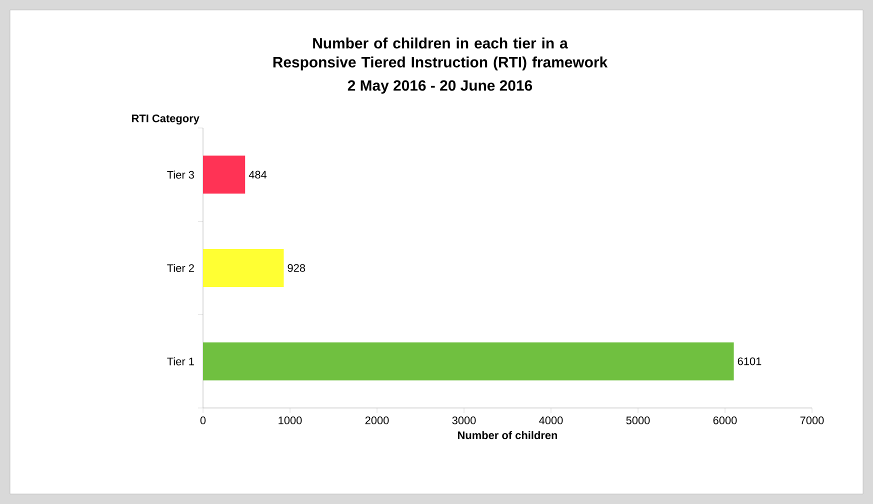 The height and width of the screenshot is (504, 873). I want to click on data-label: 484, so click(257, 174).